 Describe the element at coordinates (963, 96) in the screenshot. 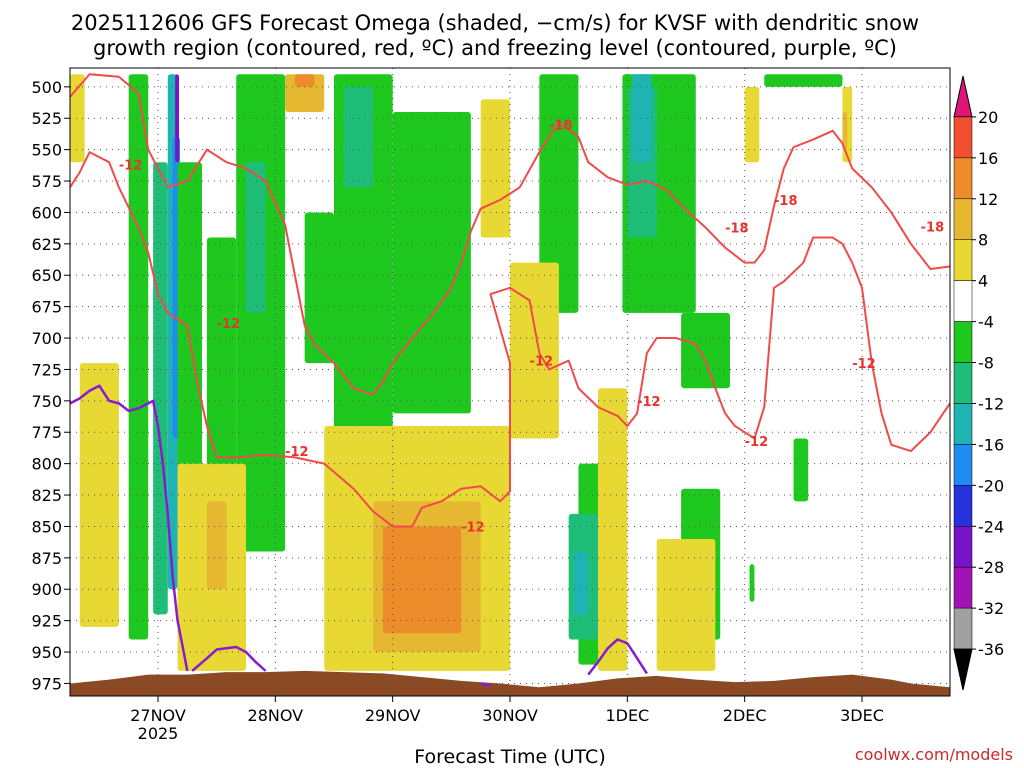

I see `colorbar-top-arrow` at that location.